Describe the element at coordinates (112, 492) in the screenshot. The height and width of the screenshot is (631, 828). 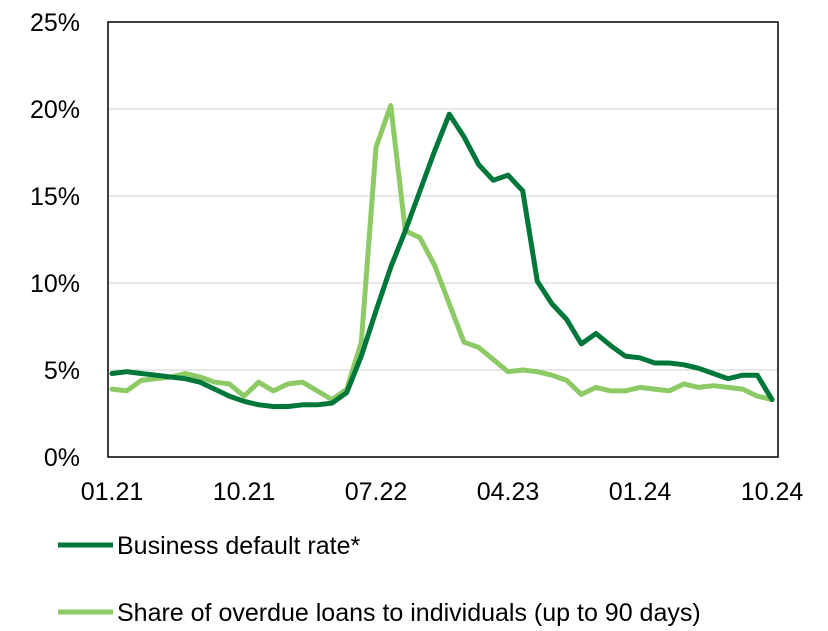
I see `x-tick-label: 01.21` at that location.